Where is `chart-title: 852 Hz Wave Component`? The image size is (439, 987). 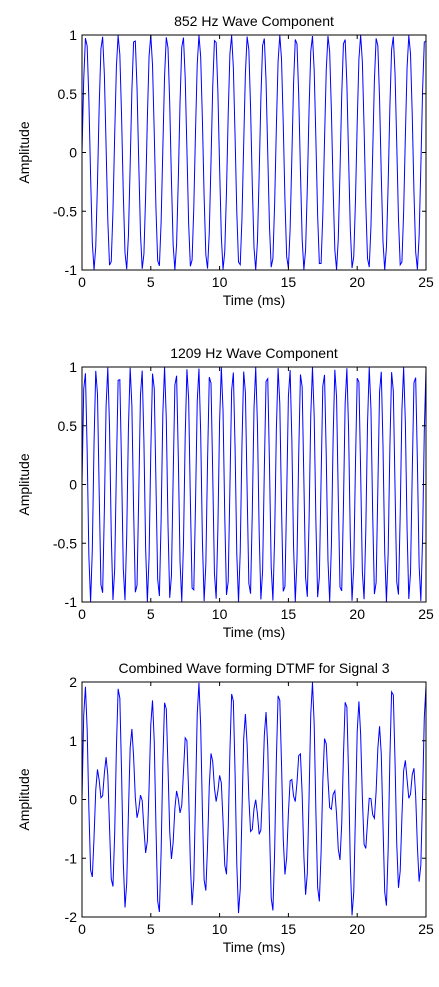
chart-title: 852 Hz Wave Component is located at coordinates (254, 21).